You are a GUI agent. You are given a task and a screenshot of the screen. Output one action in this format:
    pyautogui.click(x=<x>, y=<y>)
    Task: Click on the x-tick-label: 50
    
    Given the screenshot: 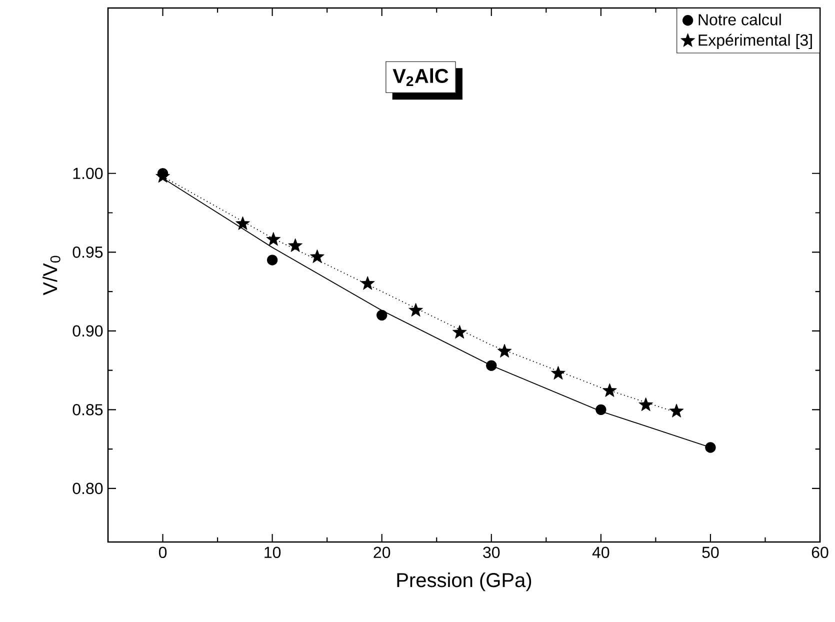 What is the action you would take?
    pyautogui.click(x=710, y=552)
    